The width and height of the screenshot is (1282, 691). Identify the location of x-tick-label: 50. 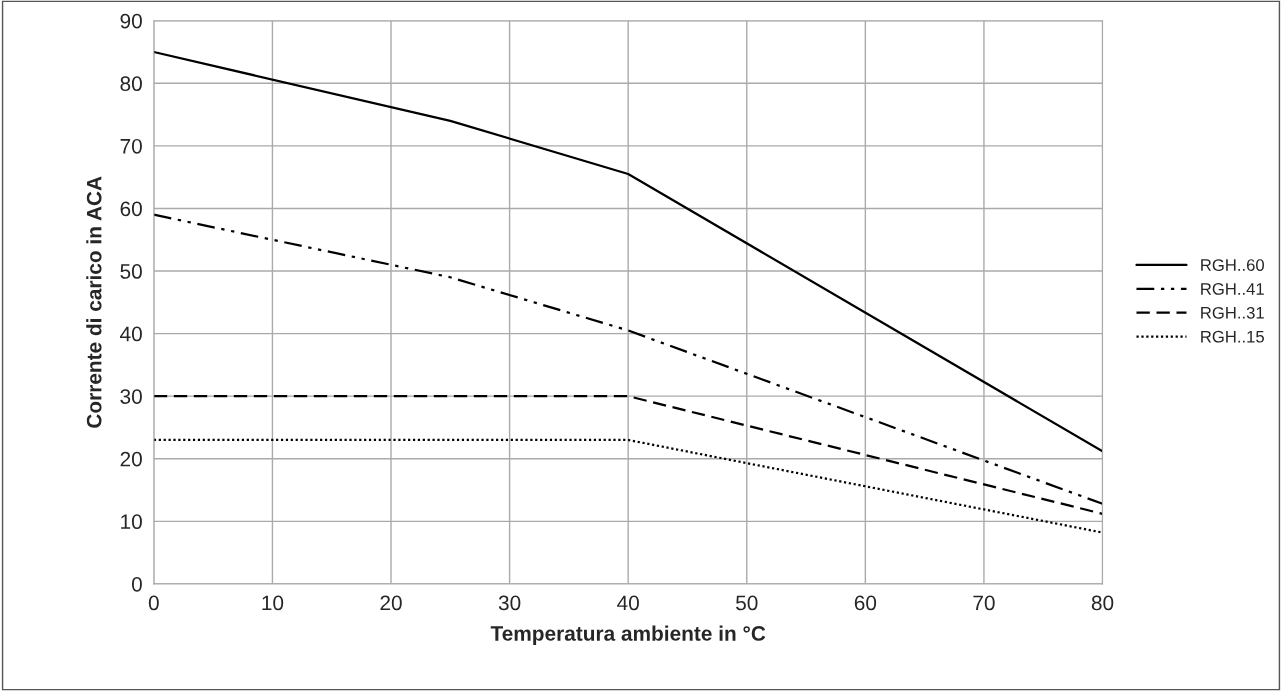
(747, 603).